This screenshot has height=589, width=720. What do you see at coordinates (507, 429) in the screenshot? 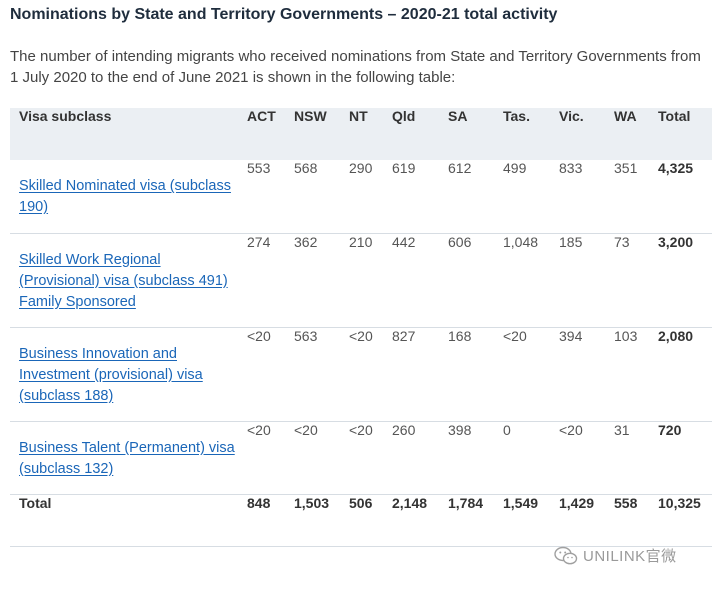
I see `value-cell-tas: 0` at bounding box center [507, 429].